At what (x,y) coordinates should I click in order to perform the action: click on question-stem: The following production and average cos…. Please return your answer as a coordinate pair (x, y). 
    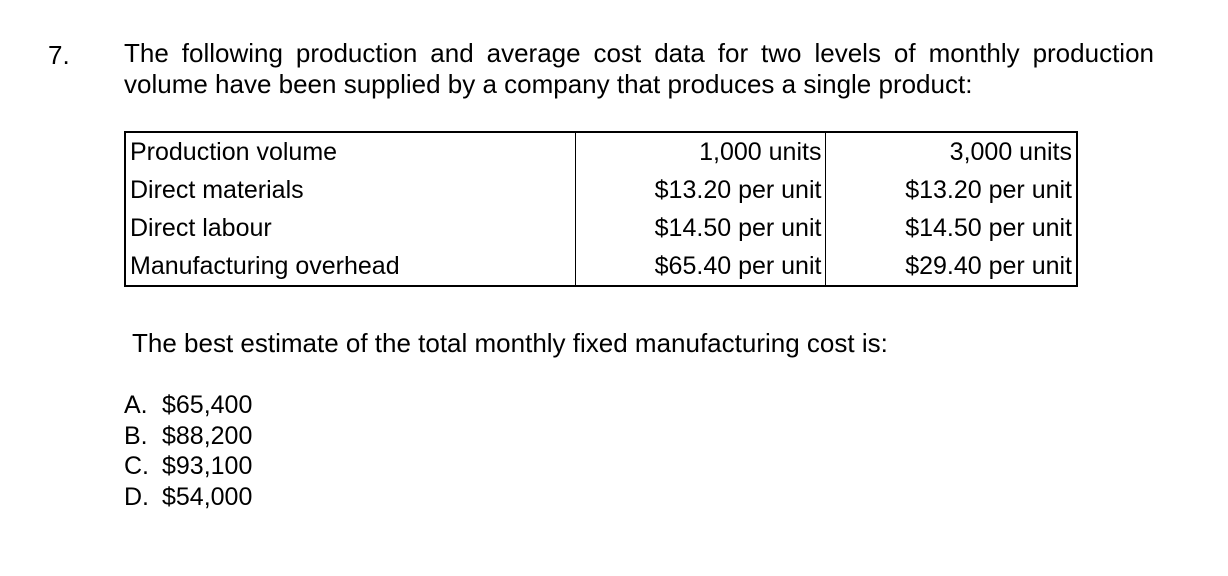
    Looking at the image, I should click on (639, 69).